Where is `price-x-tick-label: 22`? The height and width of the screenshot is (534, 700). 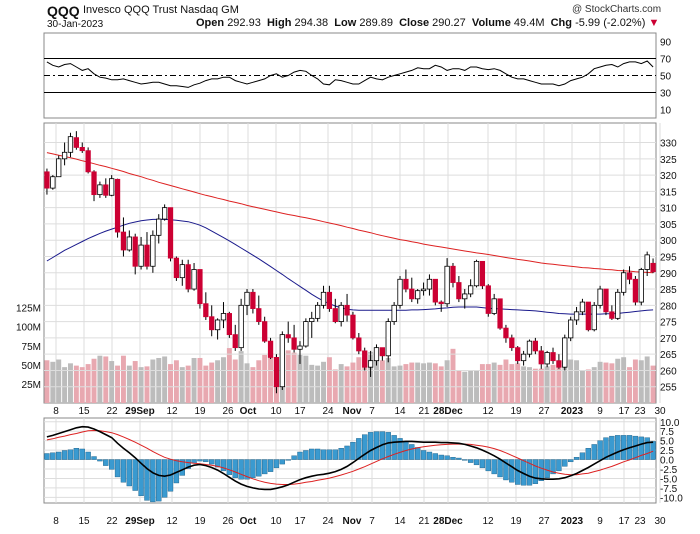 price-x-tick-label: 22 is located at coordinates (112, 411).